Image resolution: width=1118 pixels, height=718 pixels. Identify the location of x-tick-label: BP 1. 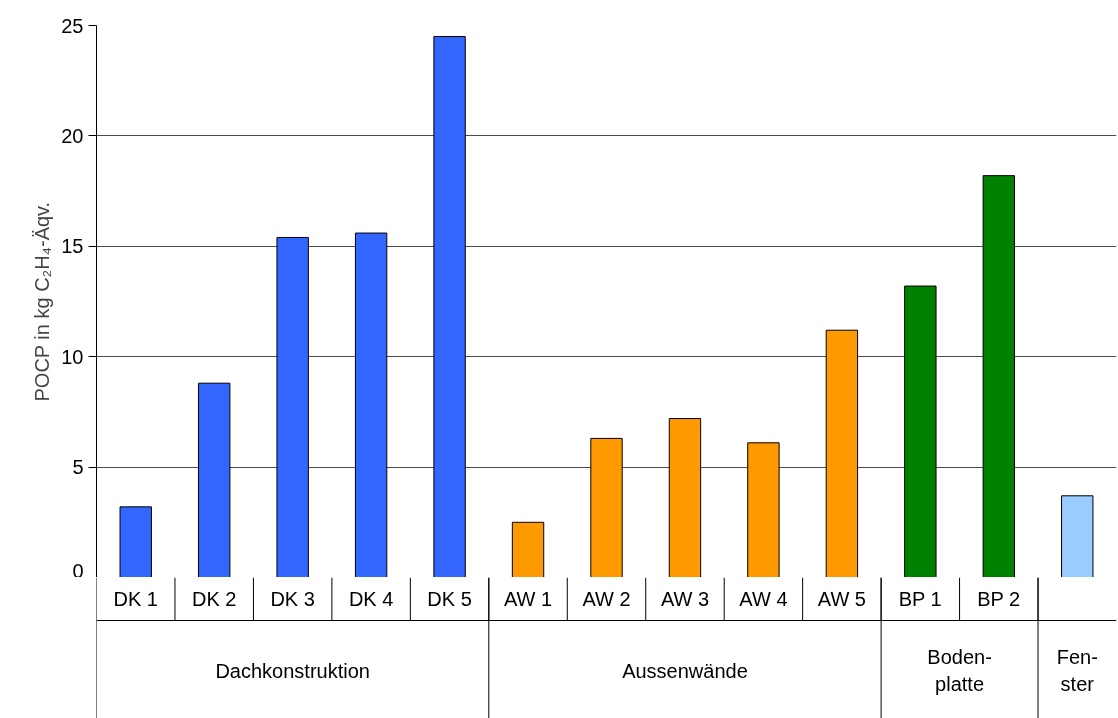
(920, 599).